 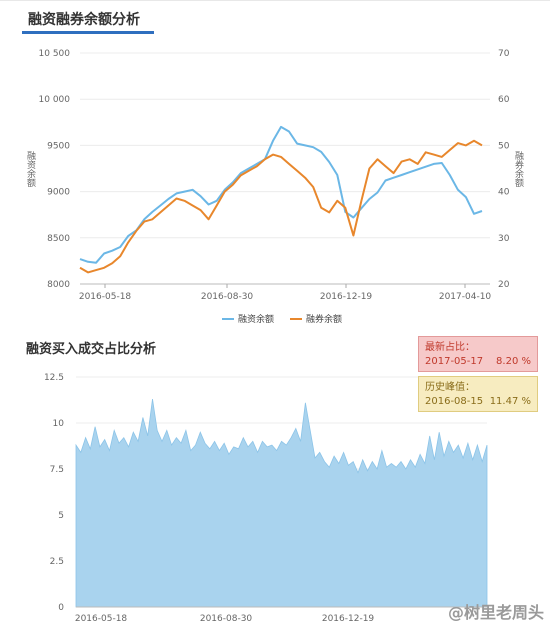 I want to click on historical-peak-label: 历史峰值：, so click(x=450, y=387).